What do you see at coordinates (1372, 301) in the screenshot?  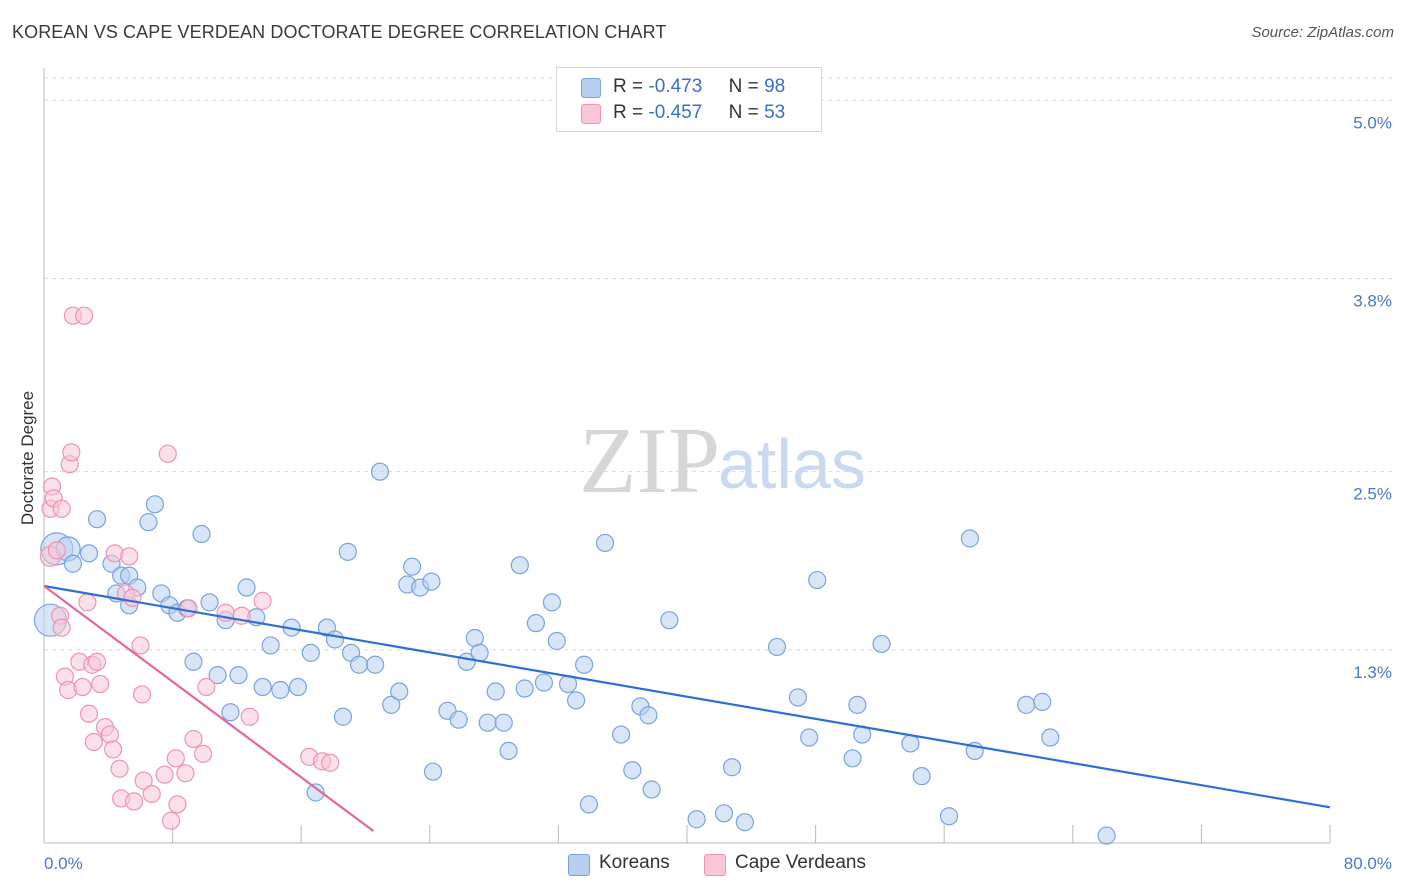 I see `y-tick-label: 3.8%` at bounding box center [1372, 301].